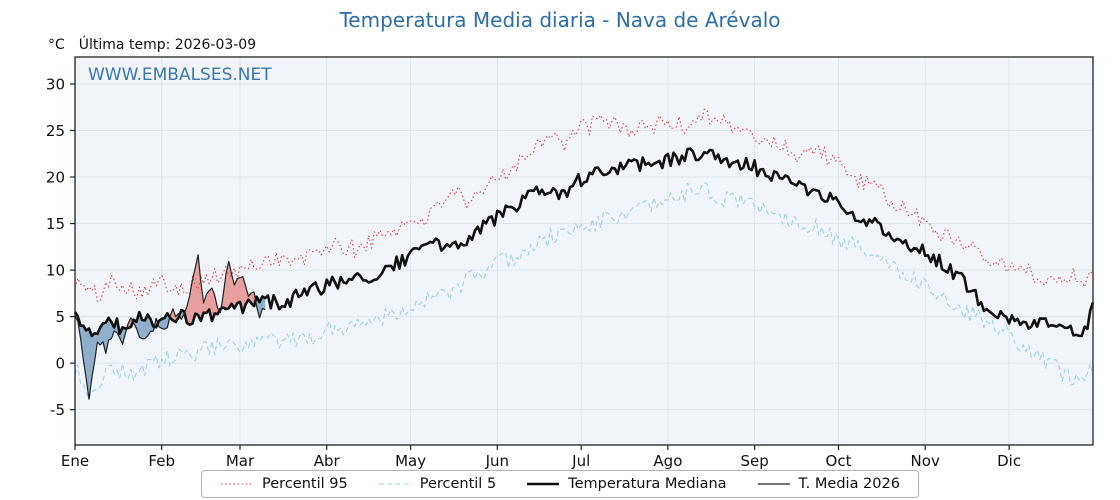  What do you see at coordinates (754, 461) in the screenshot?
I see `x-tick-label: Sep` at bounding box center [754, 461].